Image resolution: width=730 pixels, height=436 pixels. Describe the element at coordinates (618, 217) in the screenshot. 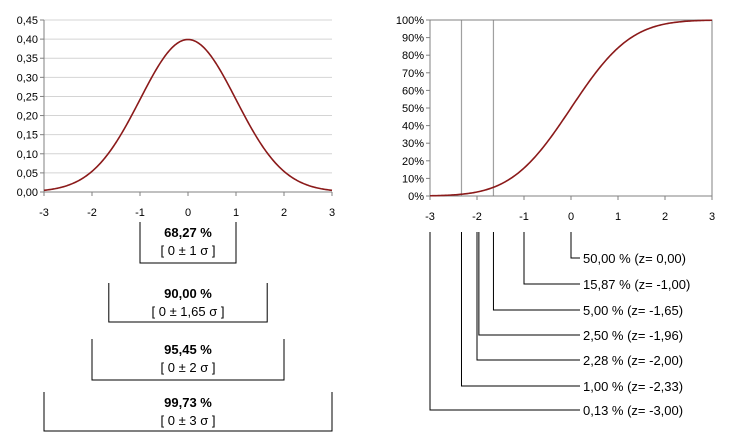

I see `cdf-x-tick-label: 1` at that location.